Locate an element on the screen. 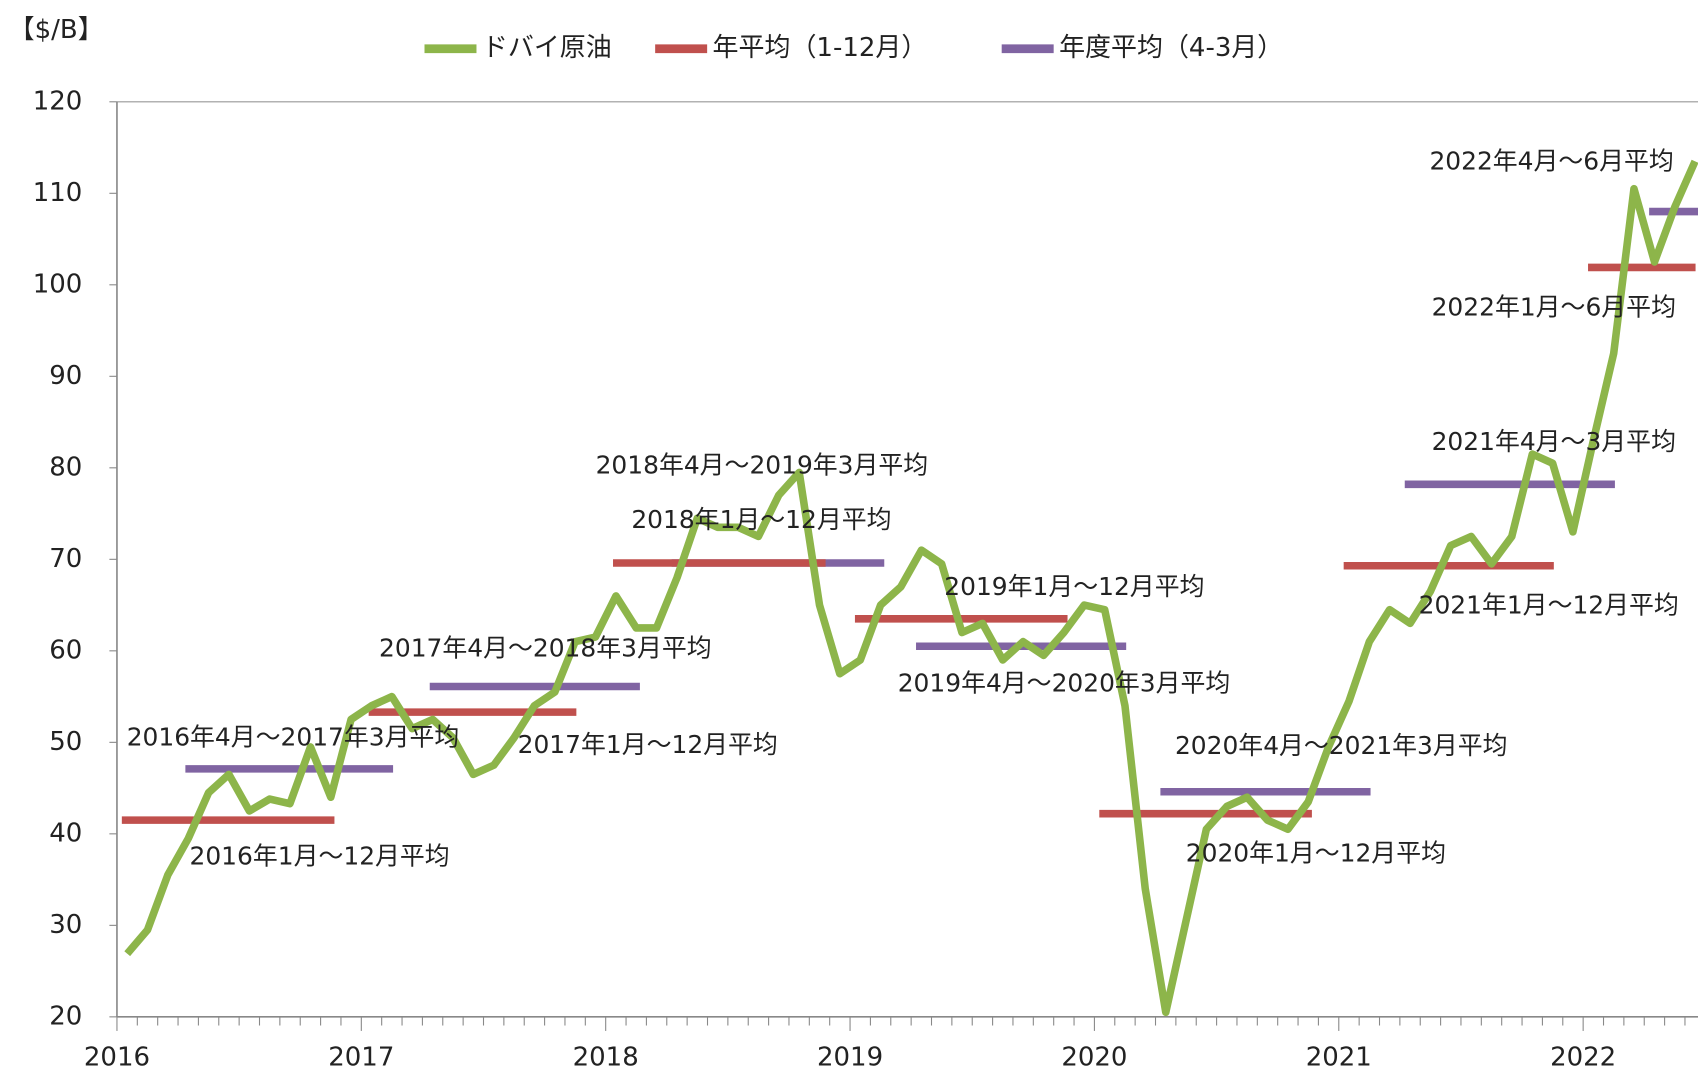 Image resolution: width=1698 pixels, height=1075 pixels. x-tick-label: 2021 is located at coordinates (1339, 1057).